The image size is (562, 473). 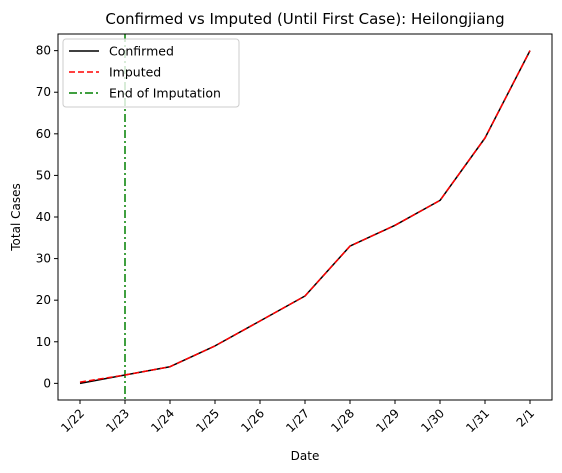 What do you see at coordinates (43, 300) in the screenshot?
I see `y-tick-label: 20` at bounding box center [43, 300].